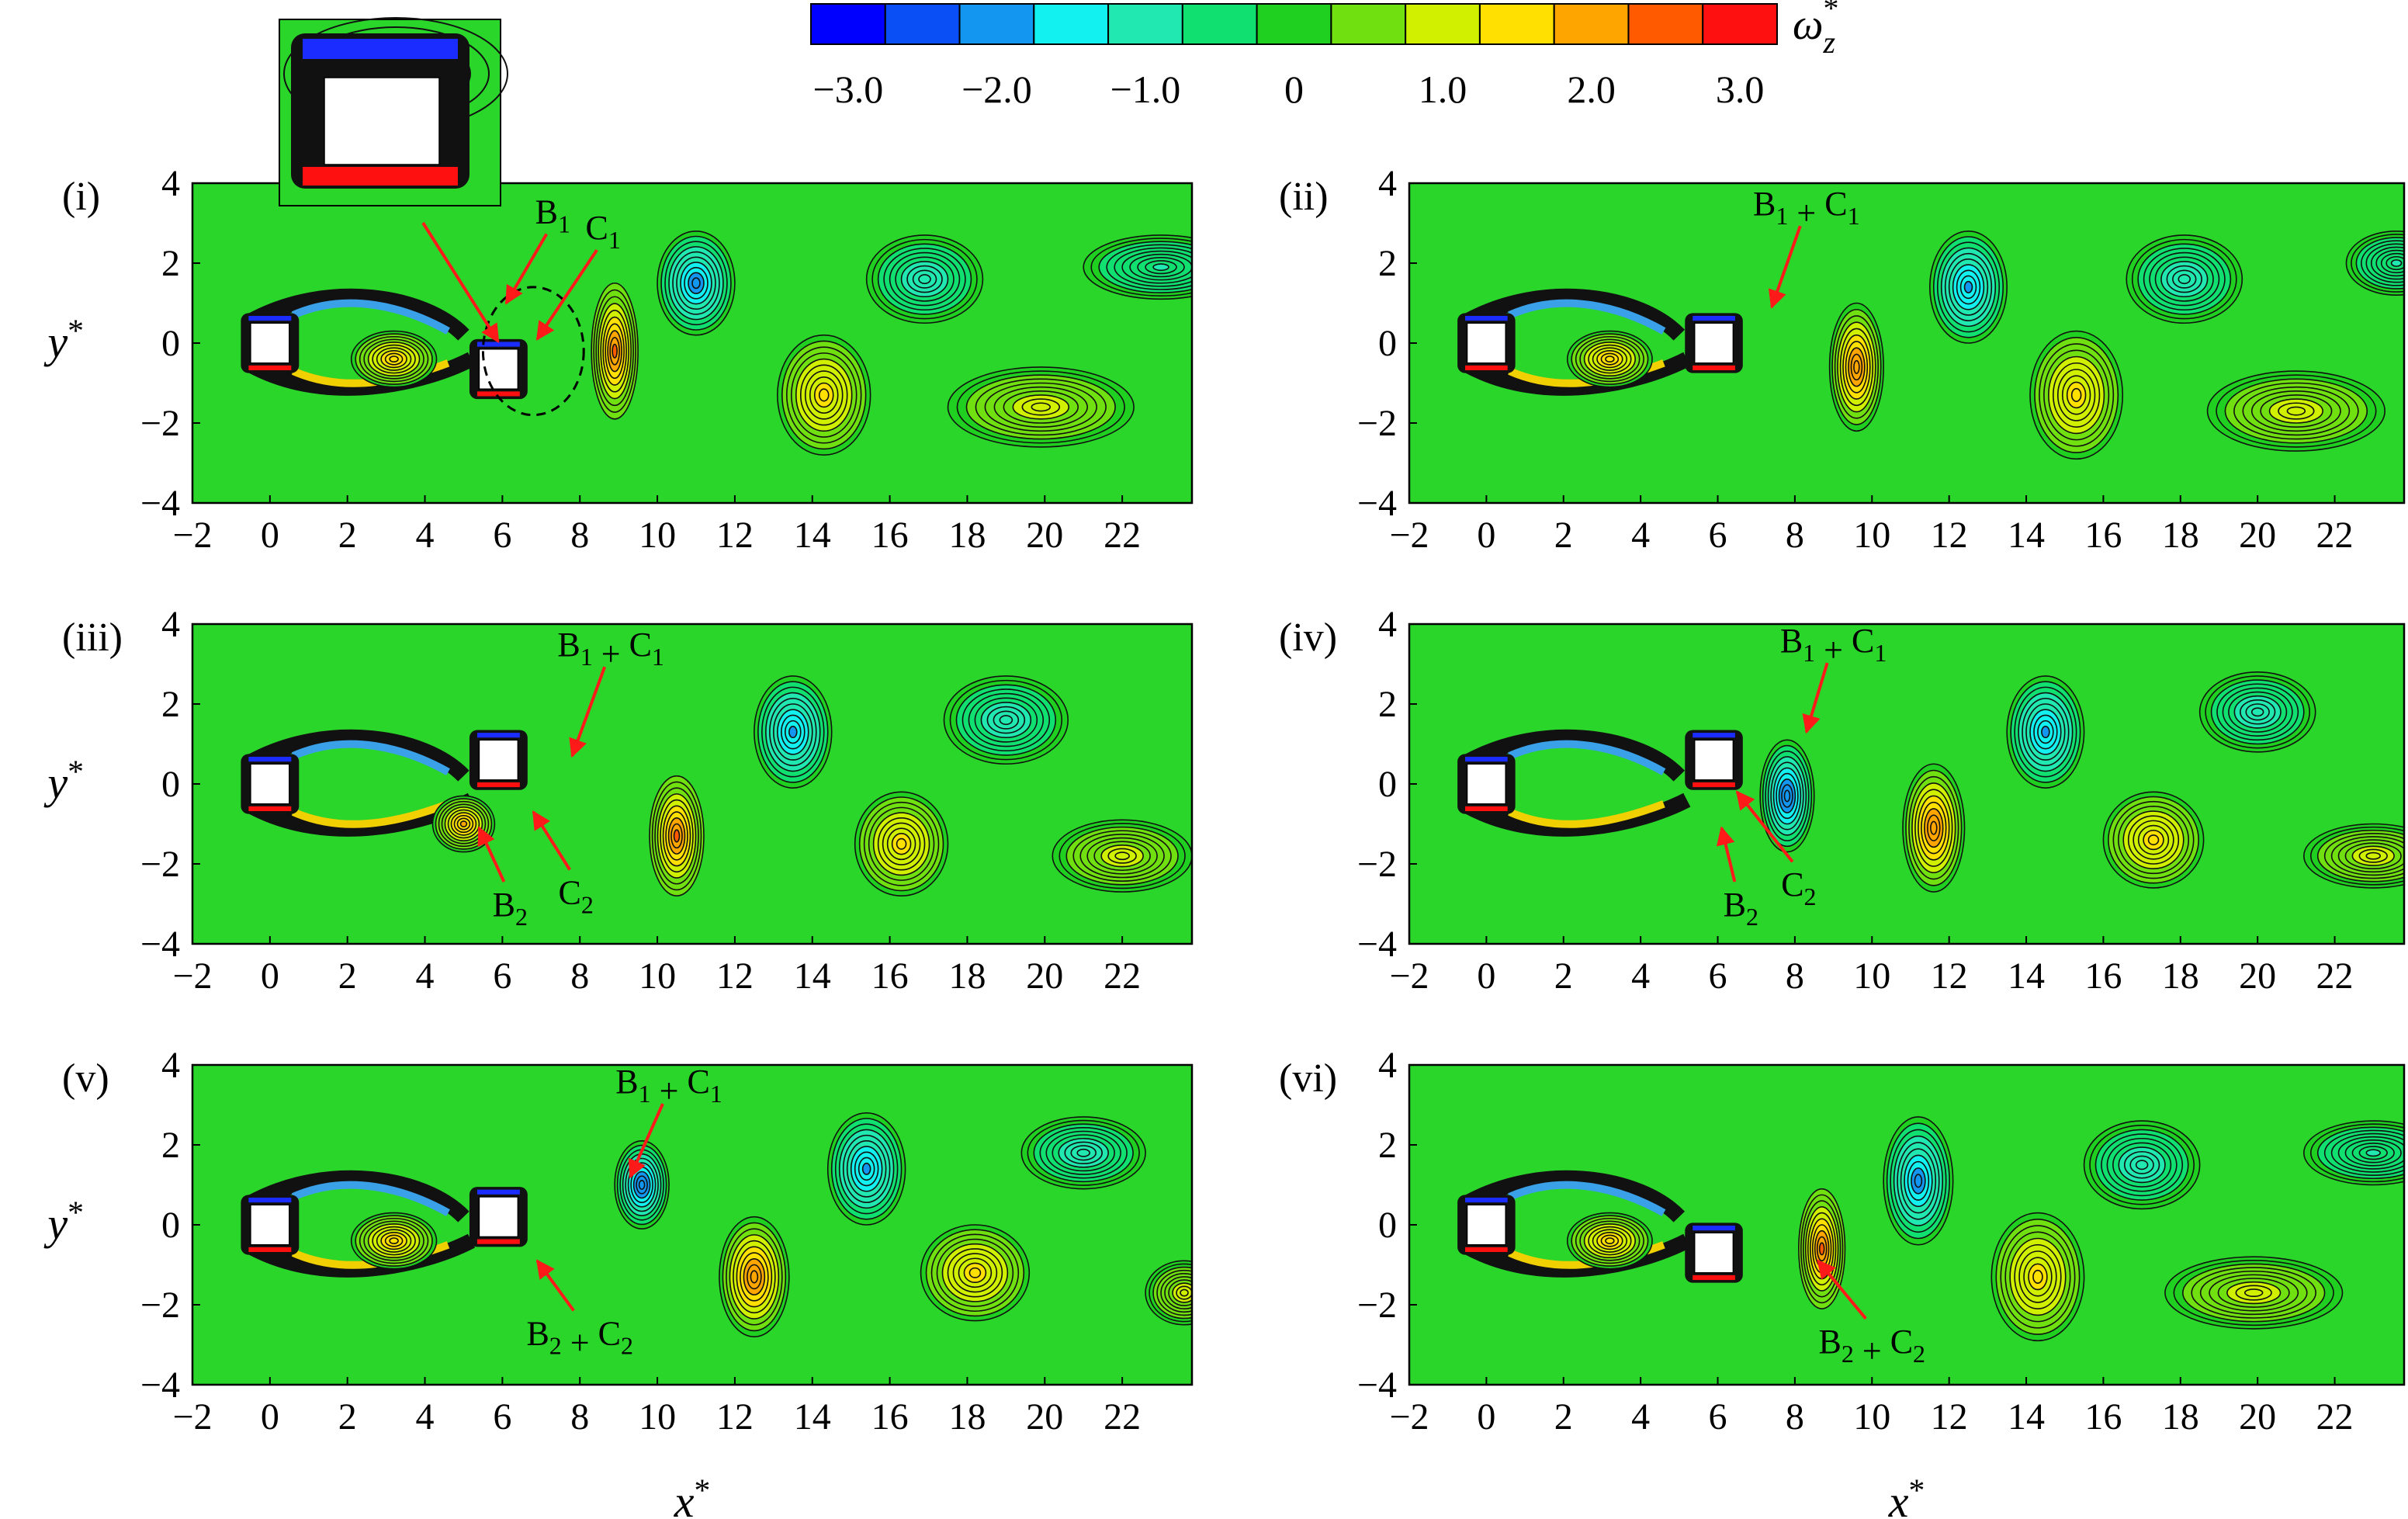 Image resolution: width=2408 pixels, height=1519 pixels. I want to click on zoom-inset, so click(394, 180).